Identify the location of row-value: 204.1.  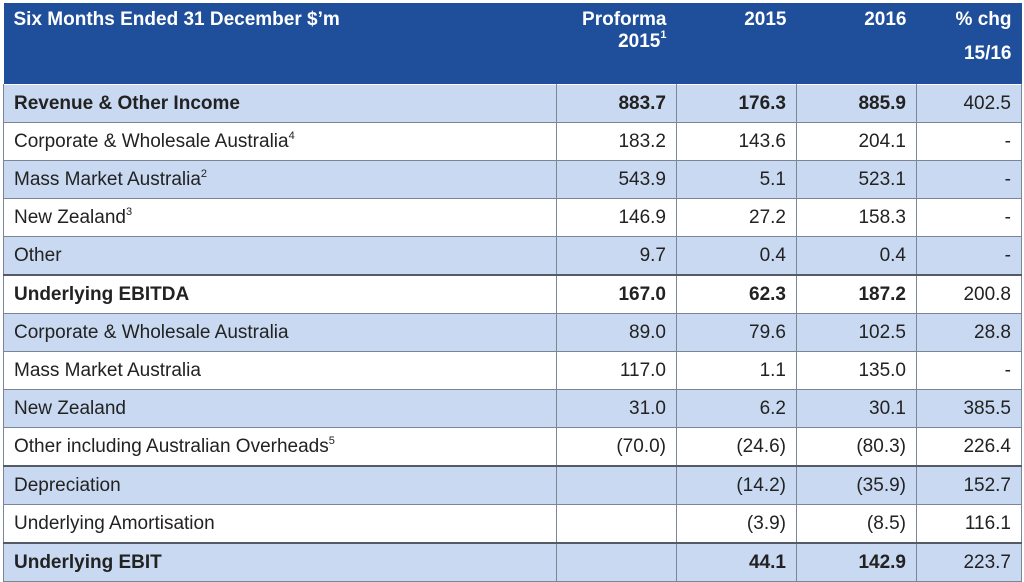
(856, 141).